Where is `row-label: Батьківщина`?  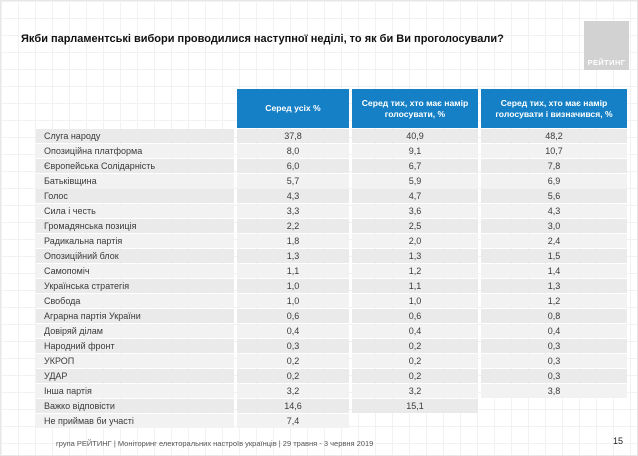 row-label: Батьківщина is located at coordinates (135, 181).